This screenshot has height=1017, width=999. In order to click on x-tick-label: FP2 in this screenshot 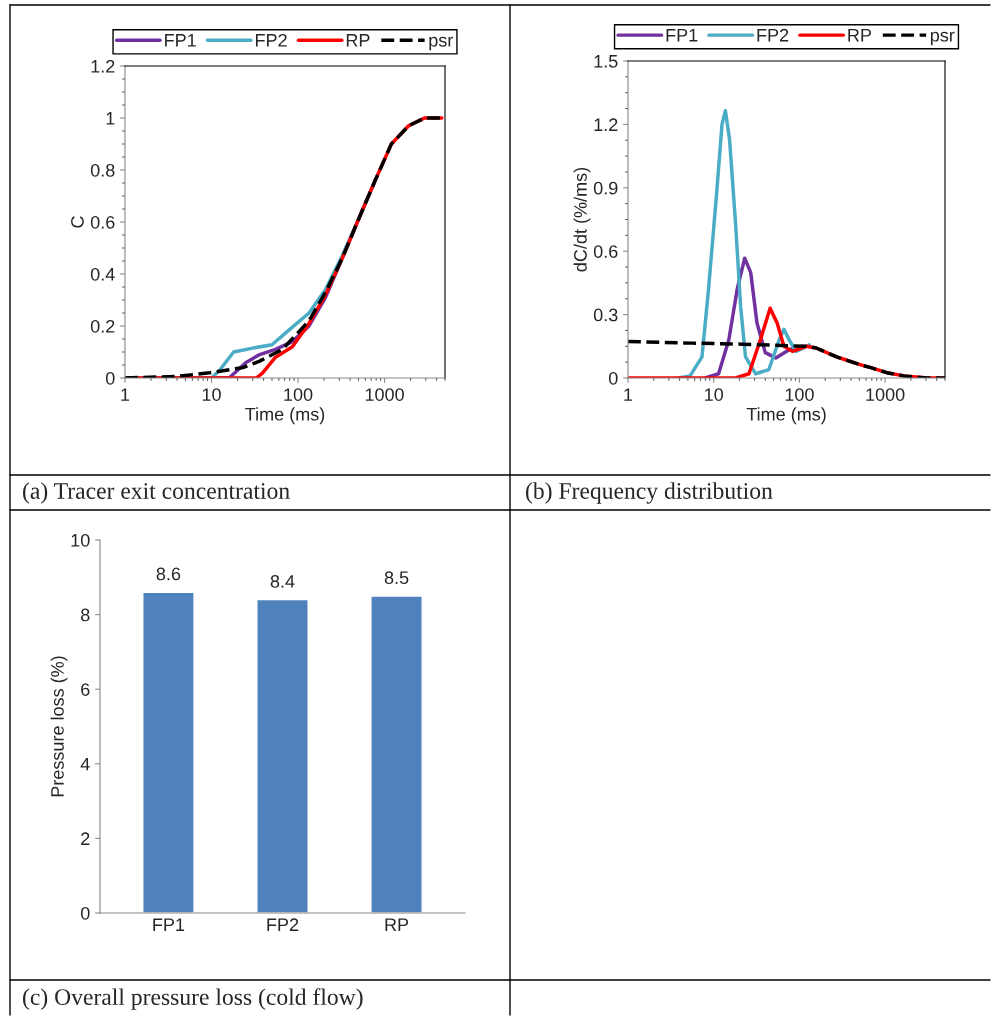, I will do `click(283, 924)`.